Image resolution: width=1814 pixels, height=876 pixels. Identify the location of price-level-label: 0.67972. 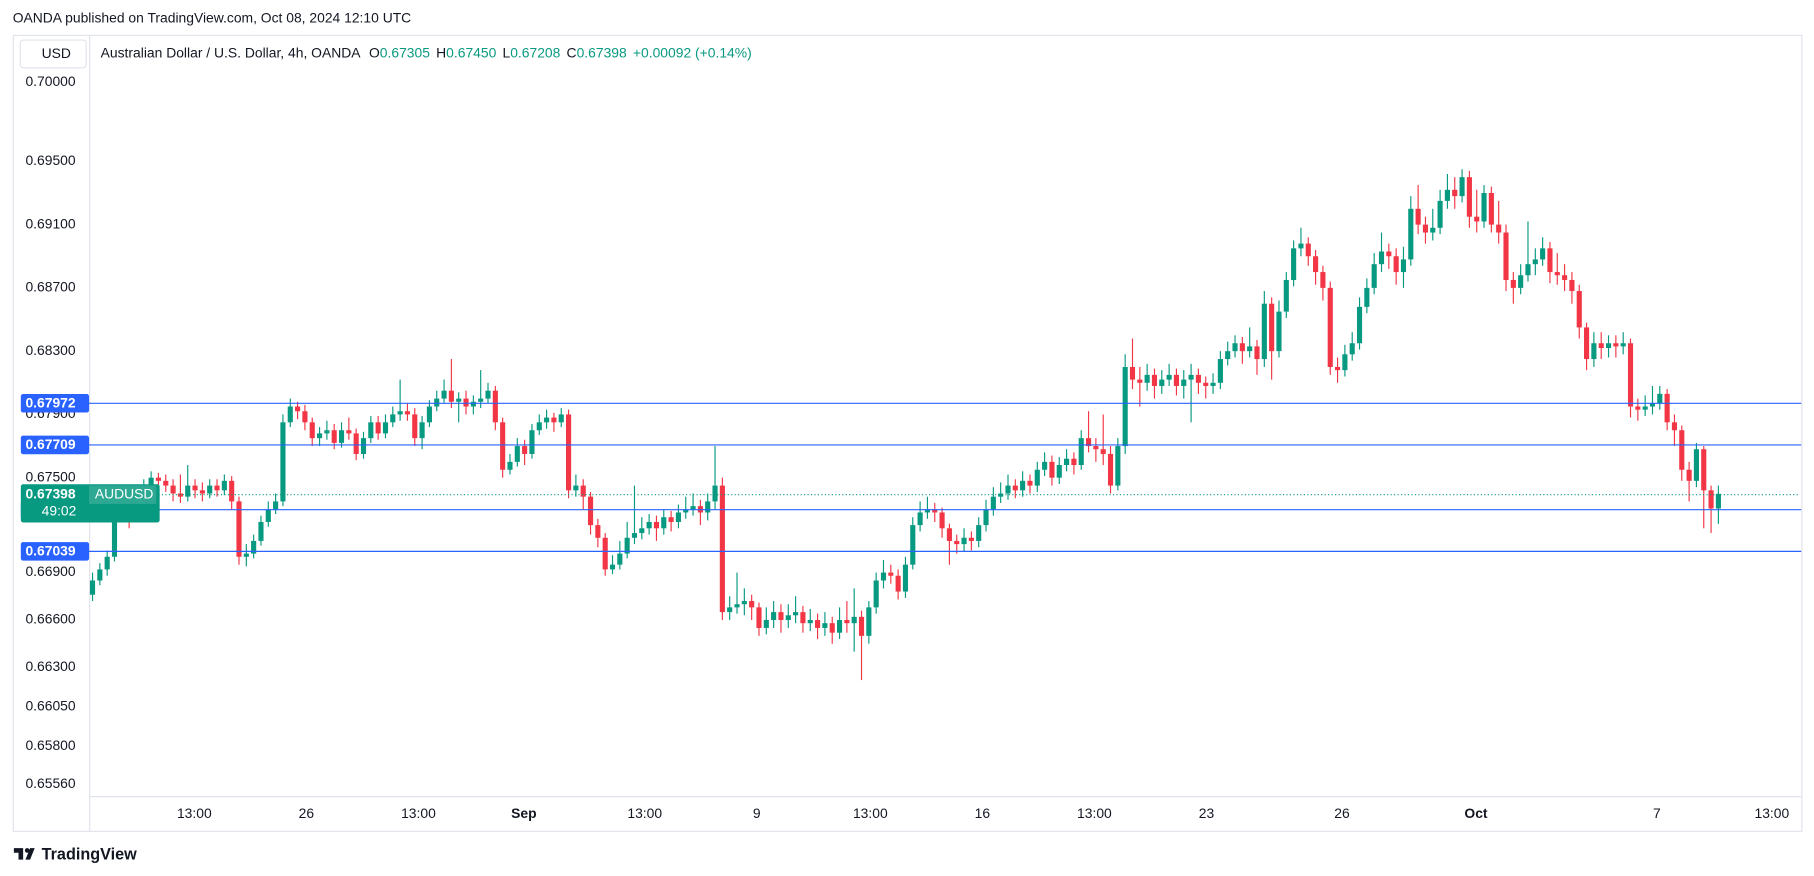
(50, 403).